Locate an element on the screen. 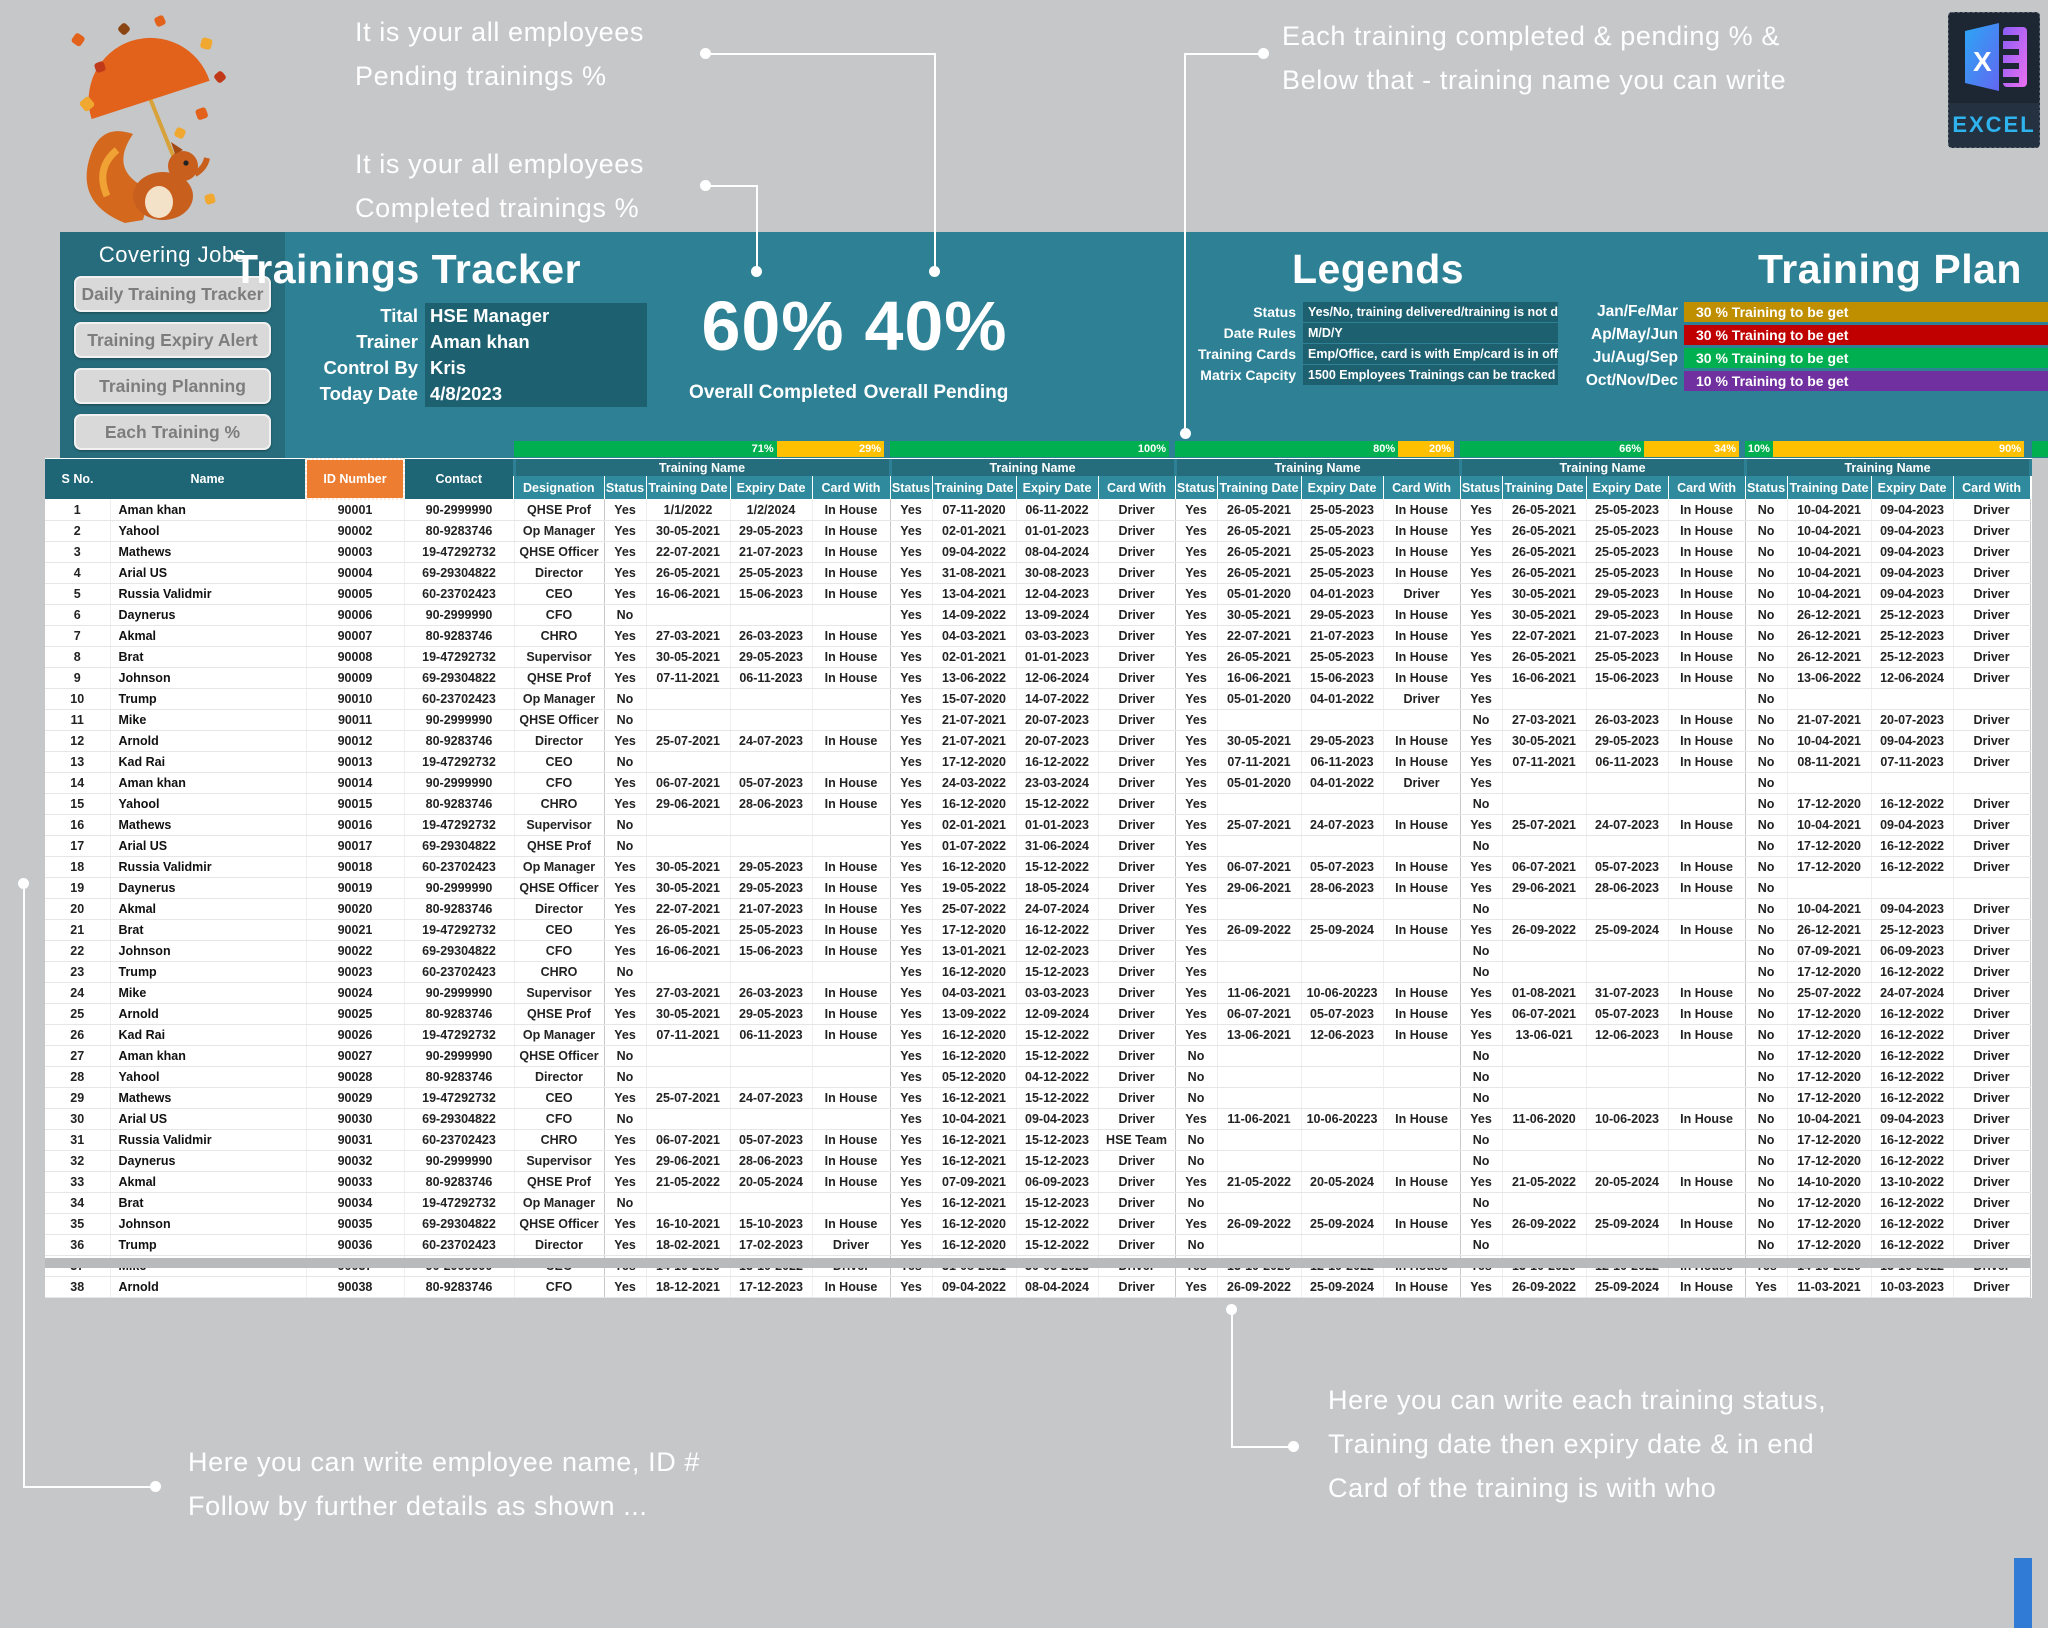 This screenshot has width=2048, height=1628. info-value: Aman khan is located at coordinates (536, 342).